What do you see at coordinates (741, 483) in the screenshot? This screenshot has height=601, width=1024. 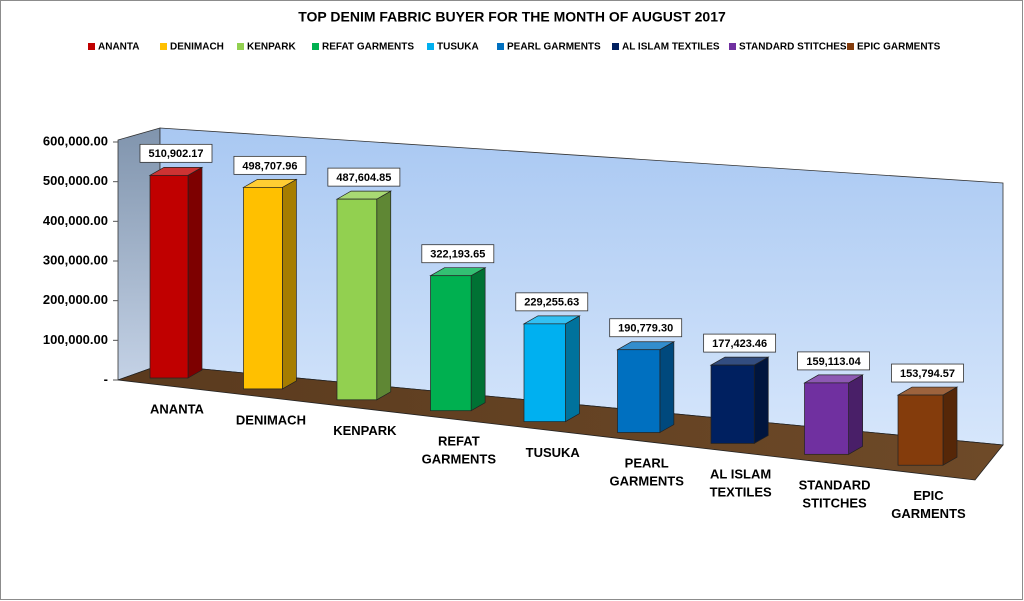 I see `x-tick-label: AL ISLAM TEXTILES` at bounding box center [741, 483].